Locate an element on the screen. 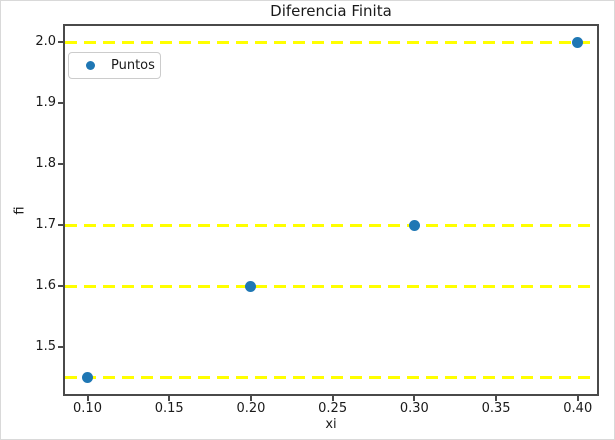 The width and height of the screenshot is (615, 440). x-tick-label: 0.20 is located at coordinates (251, 408).